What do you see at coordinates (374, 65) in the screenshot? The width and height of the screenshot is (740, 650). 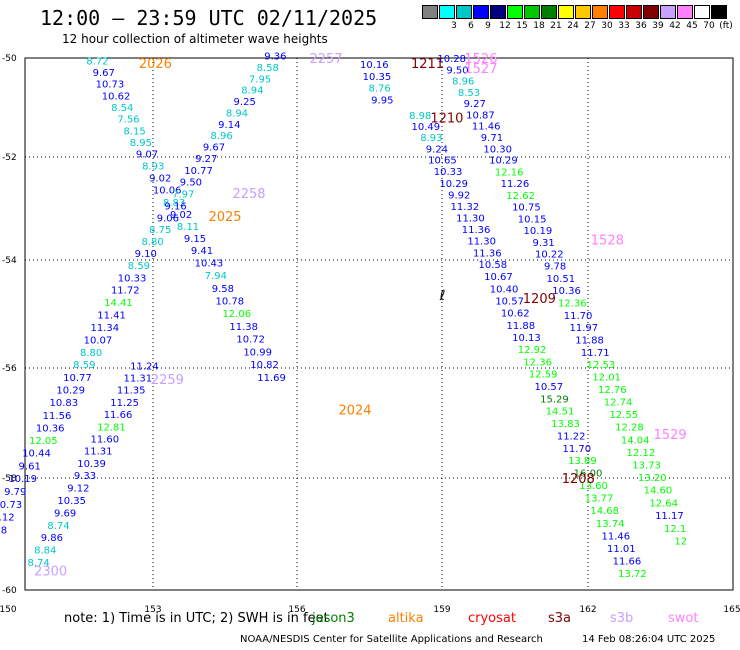 I see `wave-height-value: 10.16` at bounding box center [374, 65].